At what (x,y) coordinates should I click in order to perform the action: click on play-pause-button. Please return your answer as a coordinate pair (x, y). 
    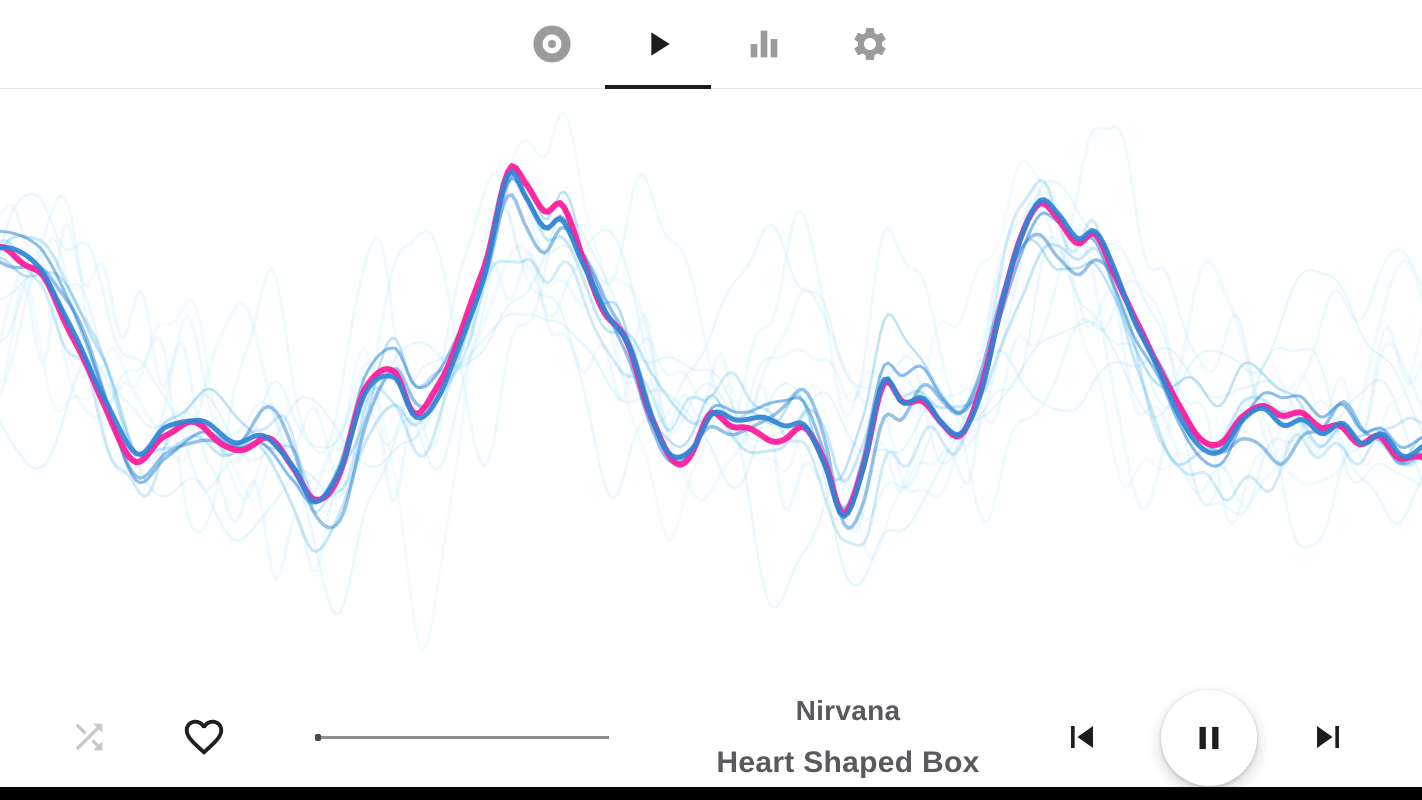
    Looking at the image, I should click on (1209, 738).